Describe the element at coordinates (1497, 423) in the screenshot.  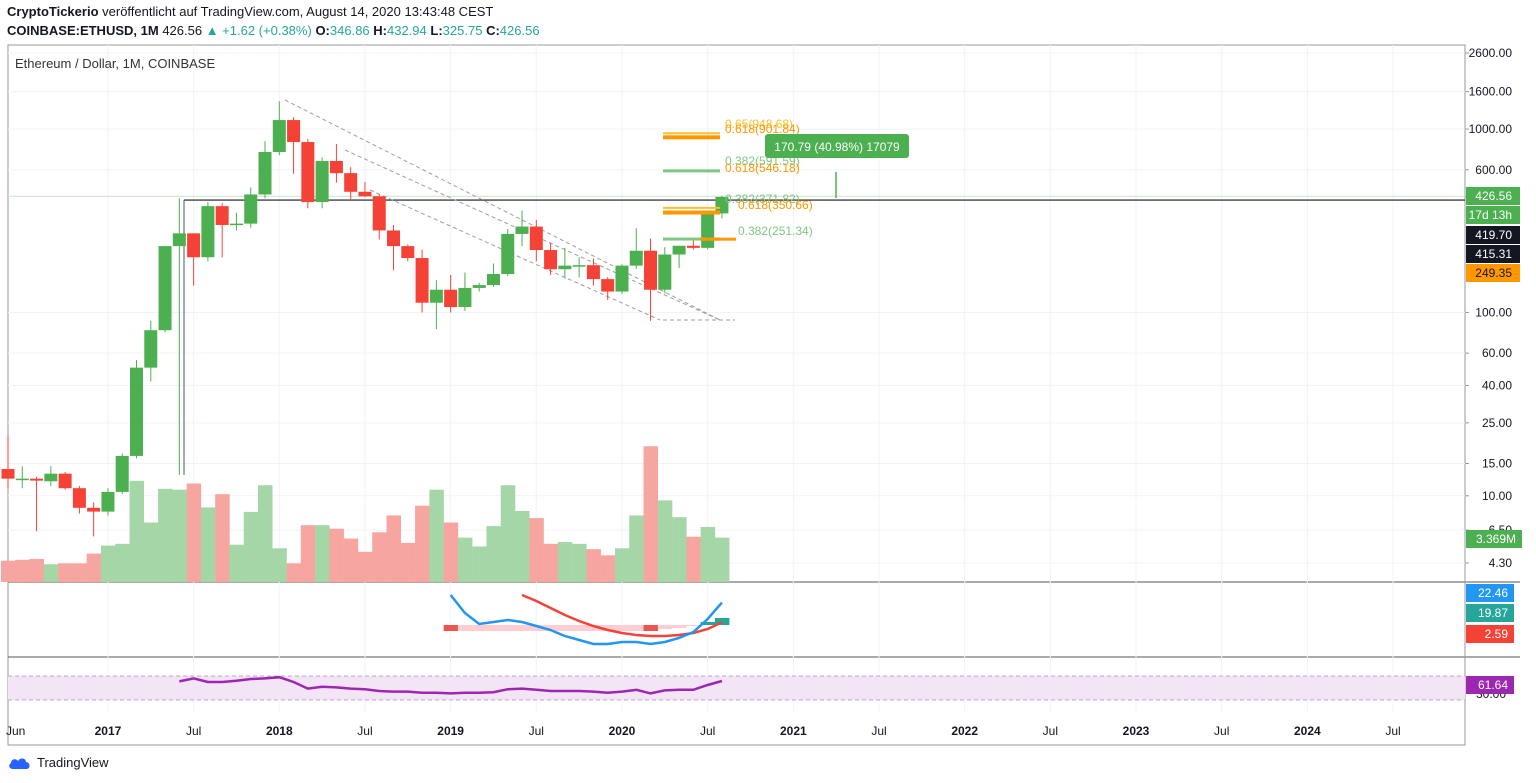
I see `y-tick-label: 25.00` at that location.